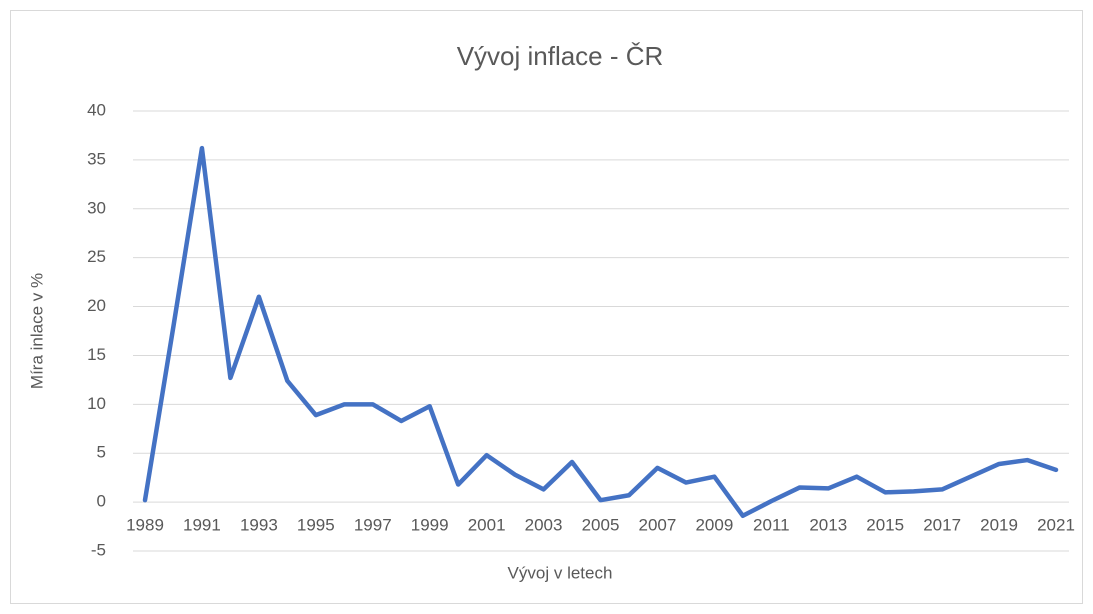  Describe the element at coordinates (96, 256) in the screenshot. I see `y-tick-label: 25` at that location.